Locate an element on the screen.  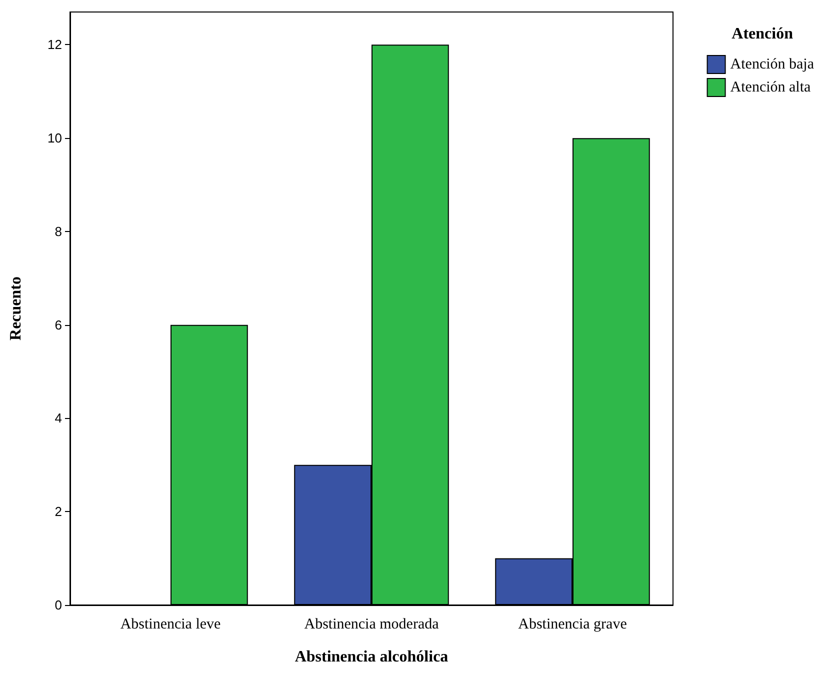
x-axis-title: Abstinencia alcohólica is located at coordinates (371, 657).